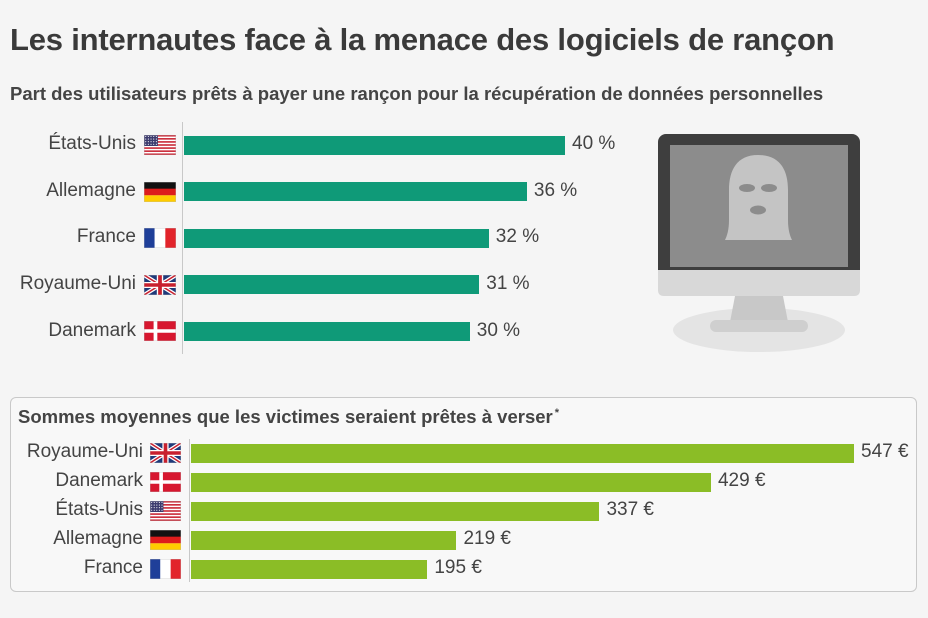  I want to click on chart2-category-label: Royaume-Uni, so click(84, 452).